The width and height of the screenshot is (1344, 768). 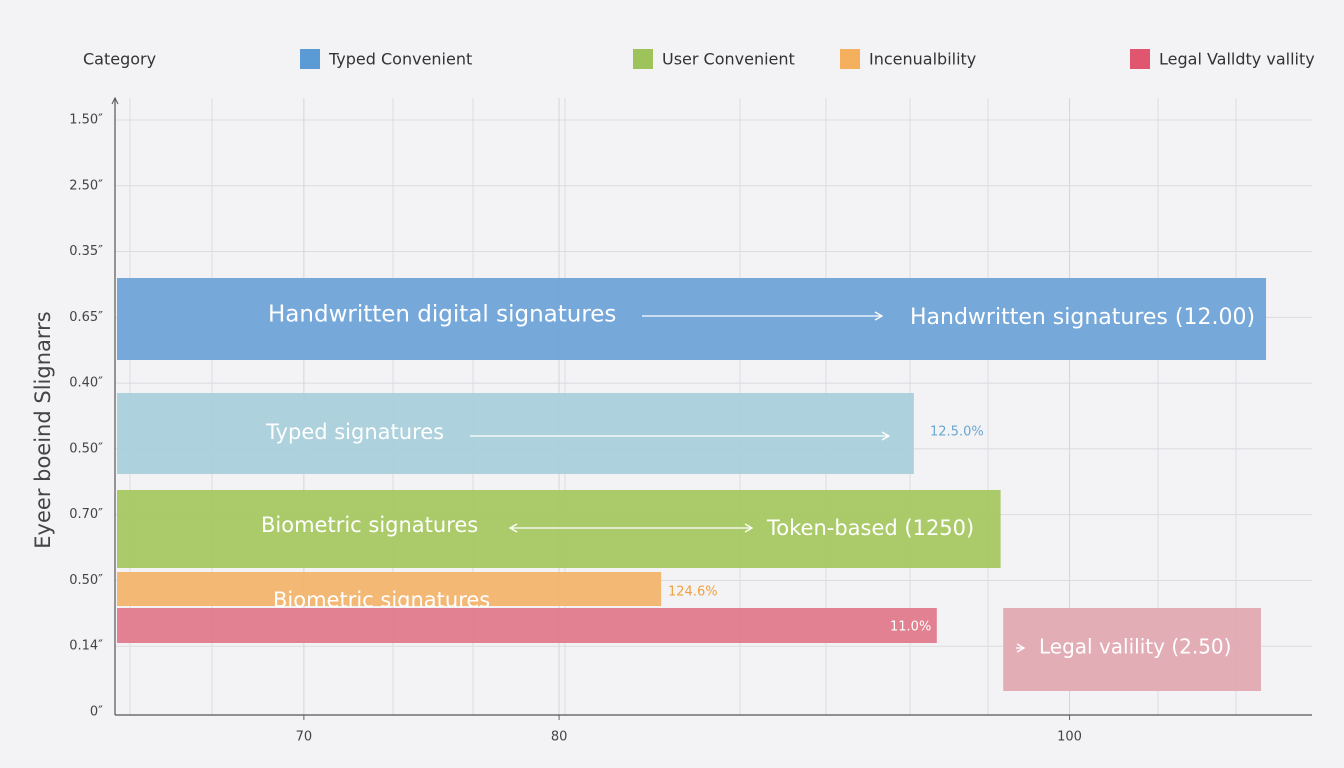 What do you see at coordinates (86, 185) in the screenshot?
I see `y-tick-label: 2.50″` at bounding box center [86, 185].